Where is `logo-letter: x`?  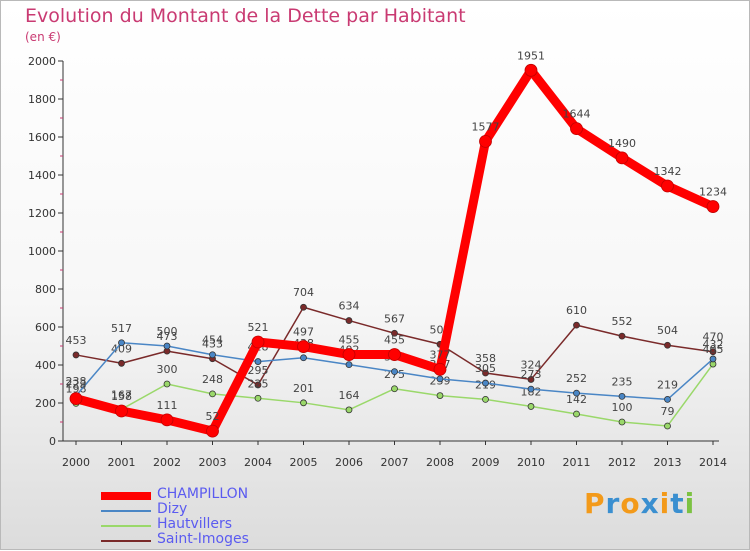
logo-letter: x is located at coordinates (650, 503).